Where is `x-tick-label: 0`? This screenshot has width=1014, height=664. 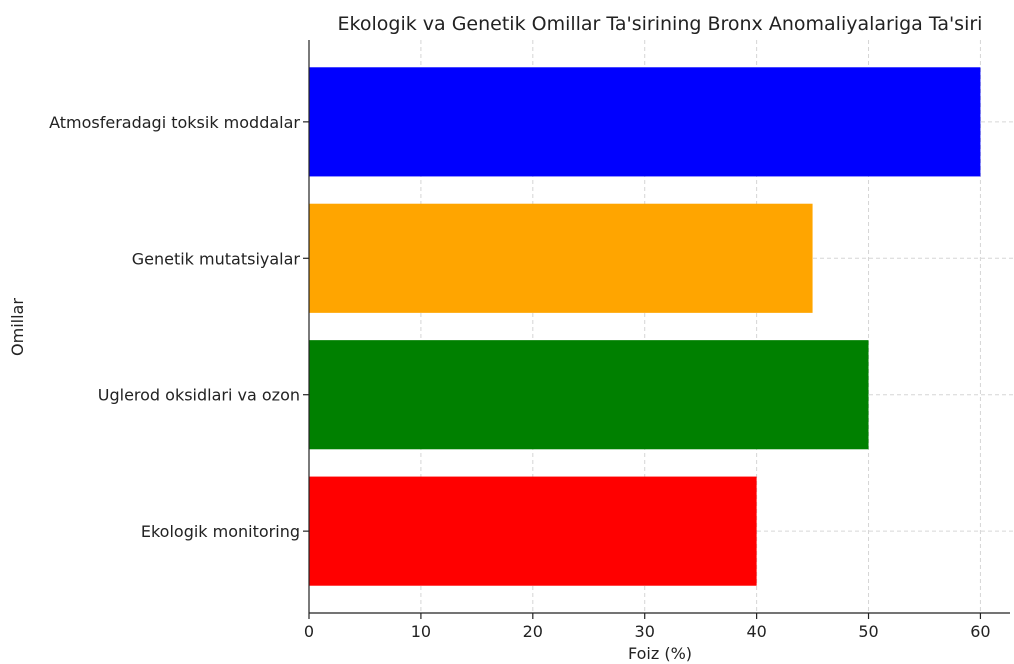
x-tick-label: 0 is located at coordinates (309, 631).